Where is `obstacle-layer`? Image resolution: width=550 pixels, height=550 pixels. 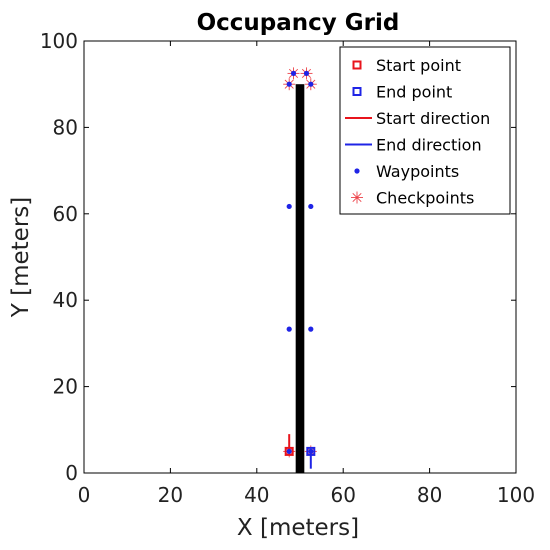
obstacle-layer is located at coordinates (300, 278).